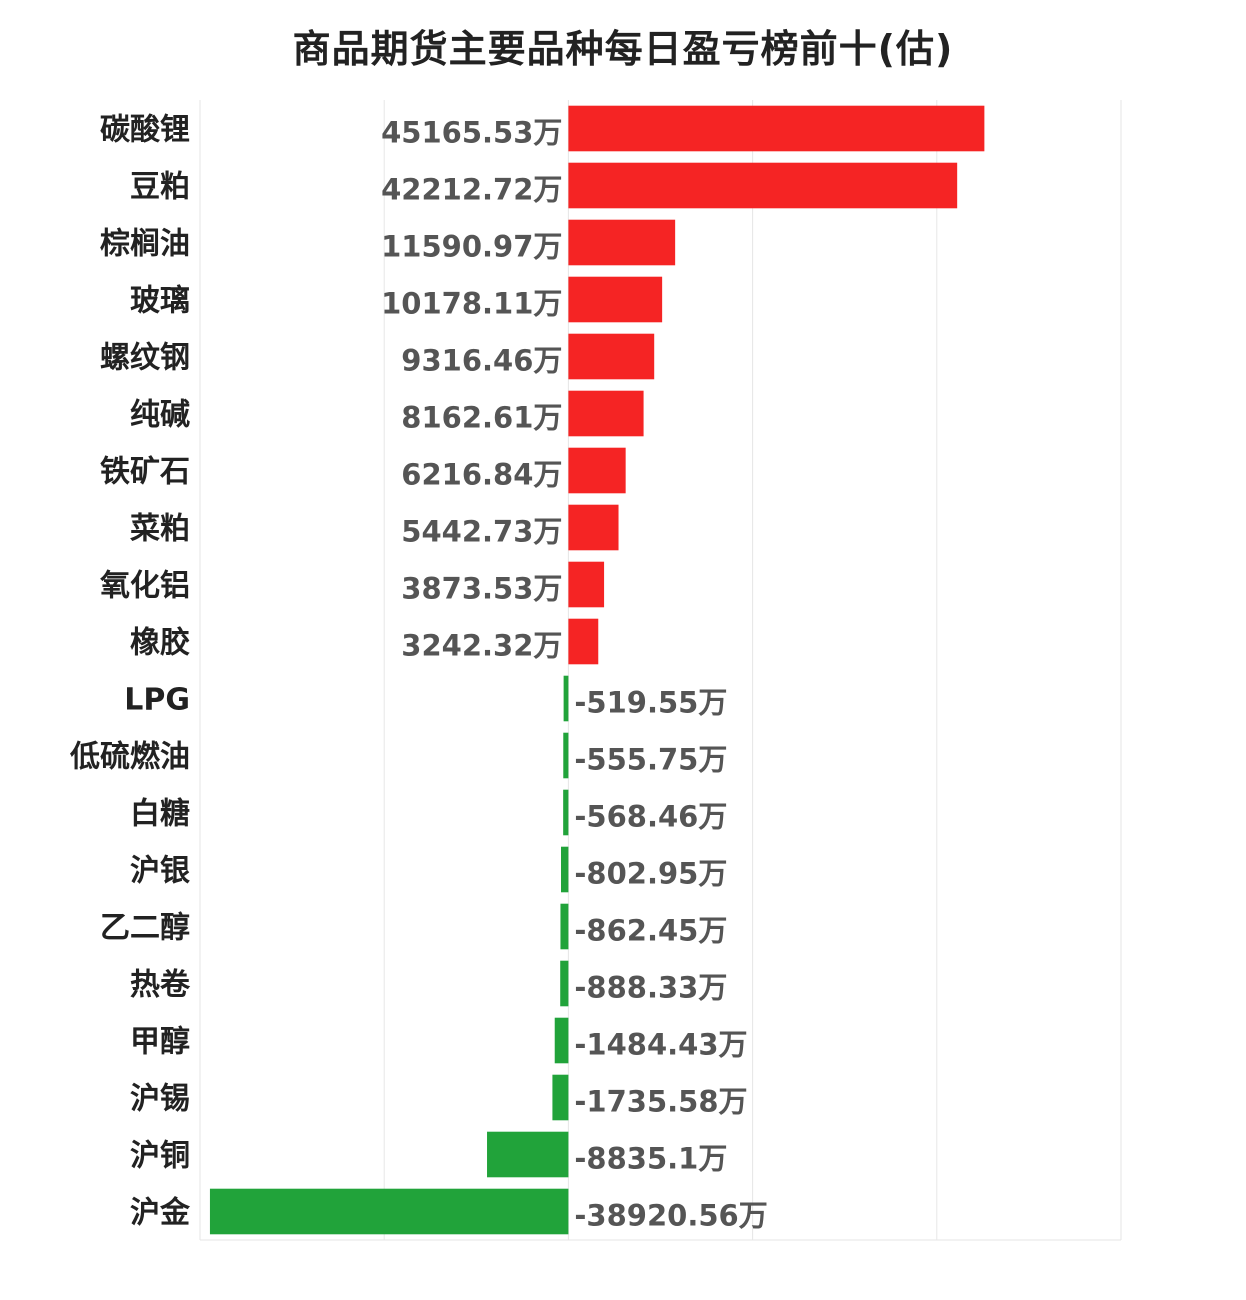  What do you see at coordinates (160, 301) in the screenshot?
I see `category-label: 玻璃` at bounding box center [160, 301].